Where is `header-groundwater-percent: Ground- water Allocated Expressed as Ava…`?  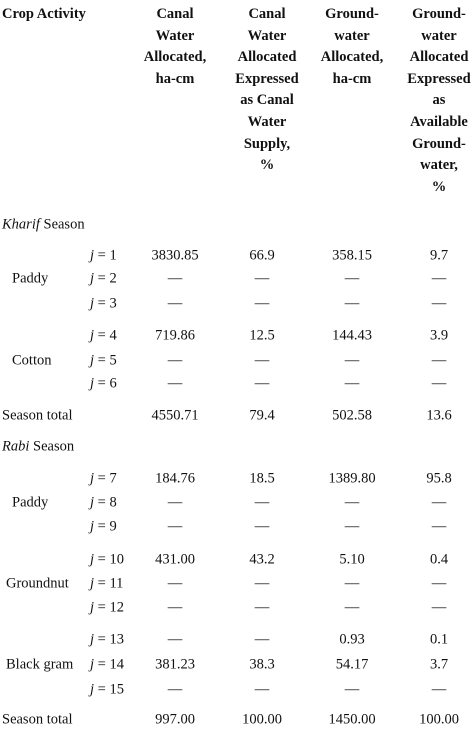 header-groundwater-percent: Ground- water Allocated Expressed as Ava… is located at coordinates (436, 101).